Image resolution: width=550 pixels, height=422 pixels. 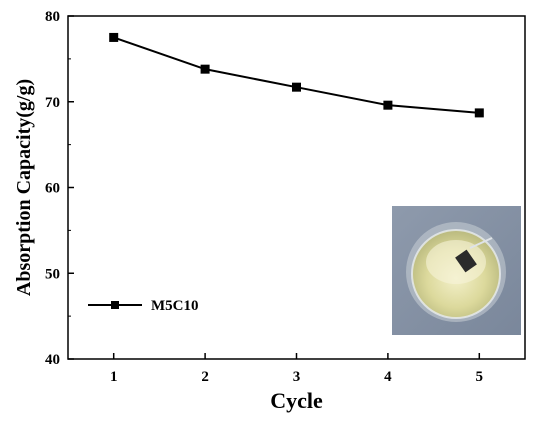 What do you see at coordinates (297, 377) in the screenshot?
I see `x-tick-label: 3` at bounding box center [297, 377].